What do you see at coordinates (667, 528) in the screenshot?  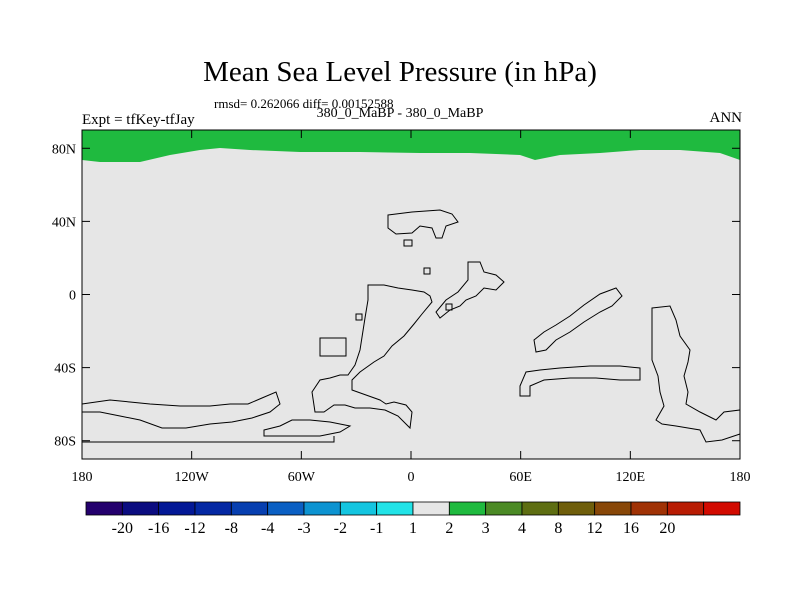 I see `colorbar-label: 20` at bounding box center [667, 528].